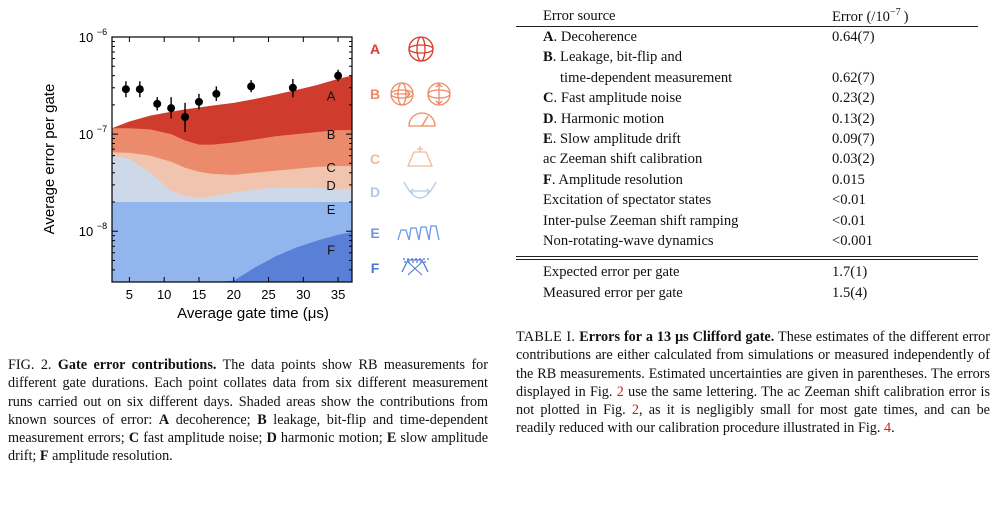 The height and width of the screenshot is (521, 1000). What do you see at coordinates (672, 78) in the screenshot?
I see `error-source-cell: time-dependent measurement` at bounding box center [672, 78].